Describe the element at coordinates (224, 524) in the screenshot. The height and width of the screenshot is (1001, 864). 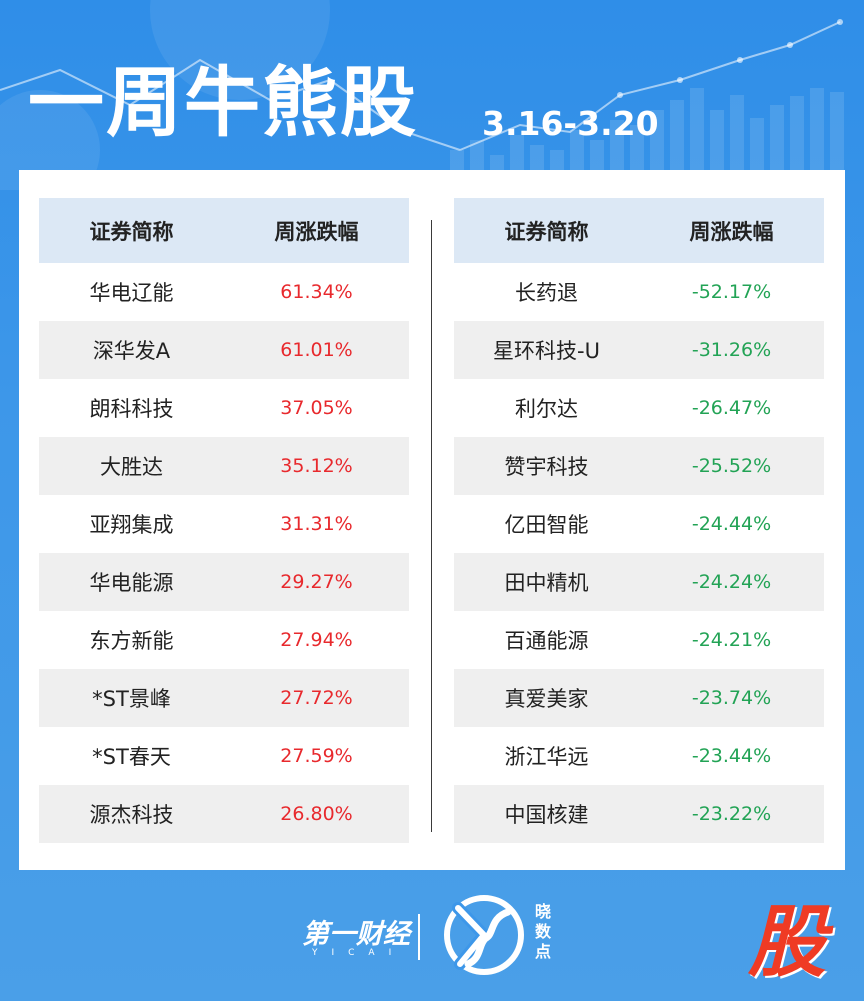
I see `table-row: 亚翔集成 31.31%` at that location.